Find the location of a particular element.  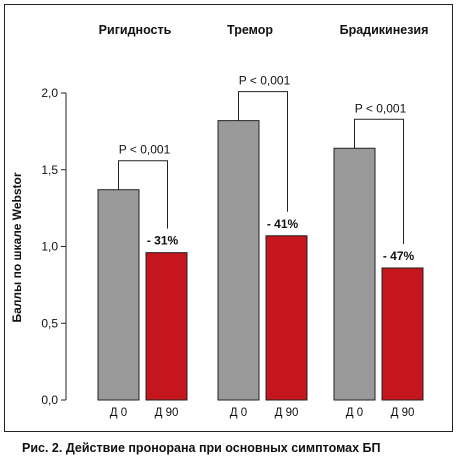

y-axis-label: Баллы по шкале Webstor is located at coordinates (17, 247).